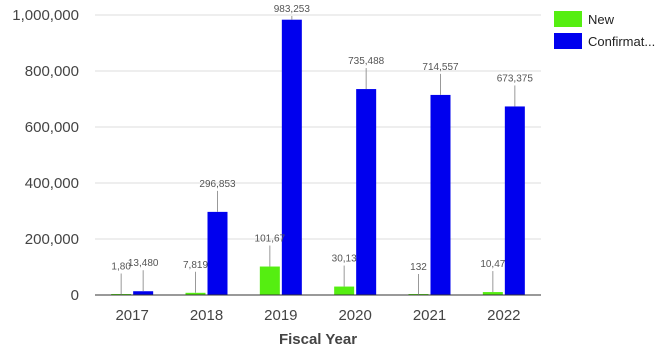 The height and width of the screenshot is (351, 660). What do you see at coordinates (52, 127) in the screenshot?
I see `y-tick-label: 600,000` at bounding box center [52, 127].